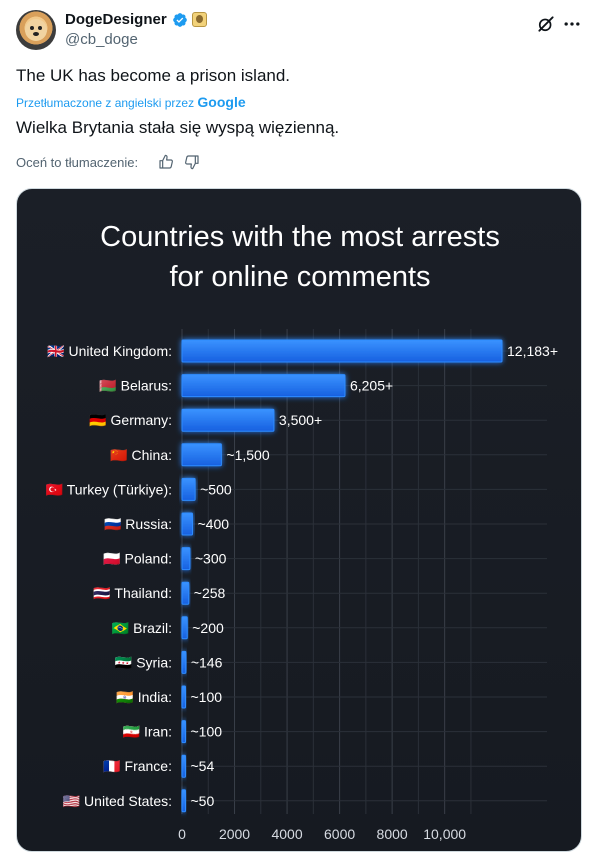 The height and width of the screenshot is (852, 599). Describe the element at coordinates (77, 162) in the screenshot. I see `rate-translation-label: Oceń to tłumaczenie:` at that location.